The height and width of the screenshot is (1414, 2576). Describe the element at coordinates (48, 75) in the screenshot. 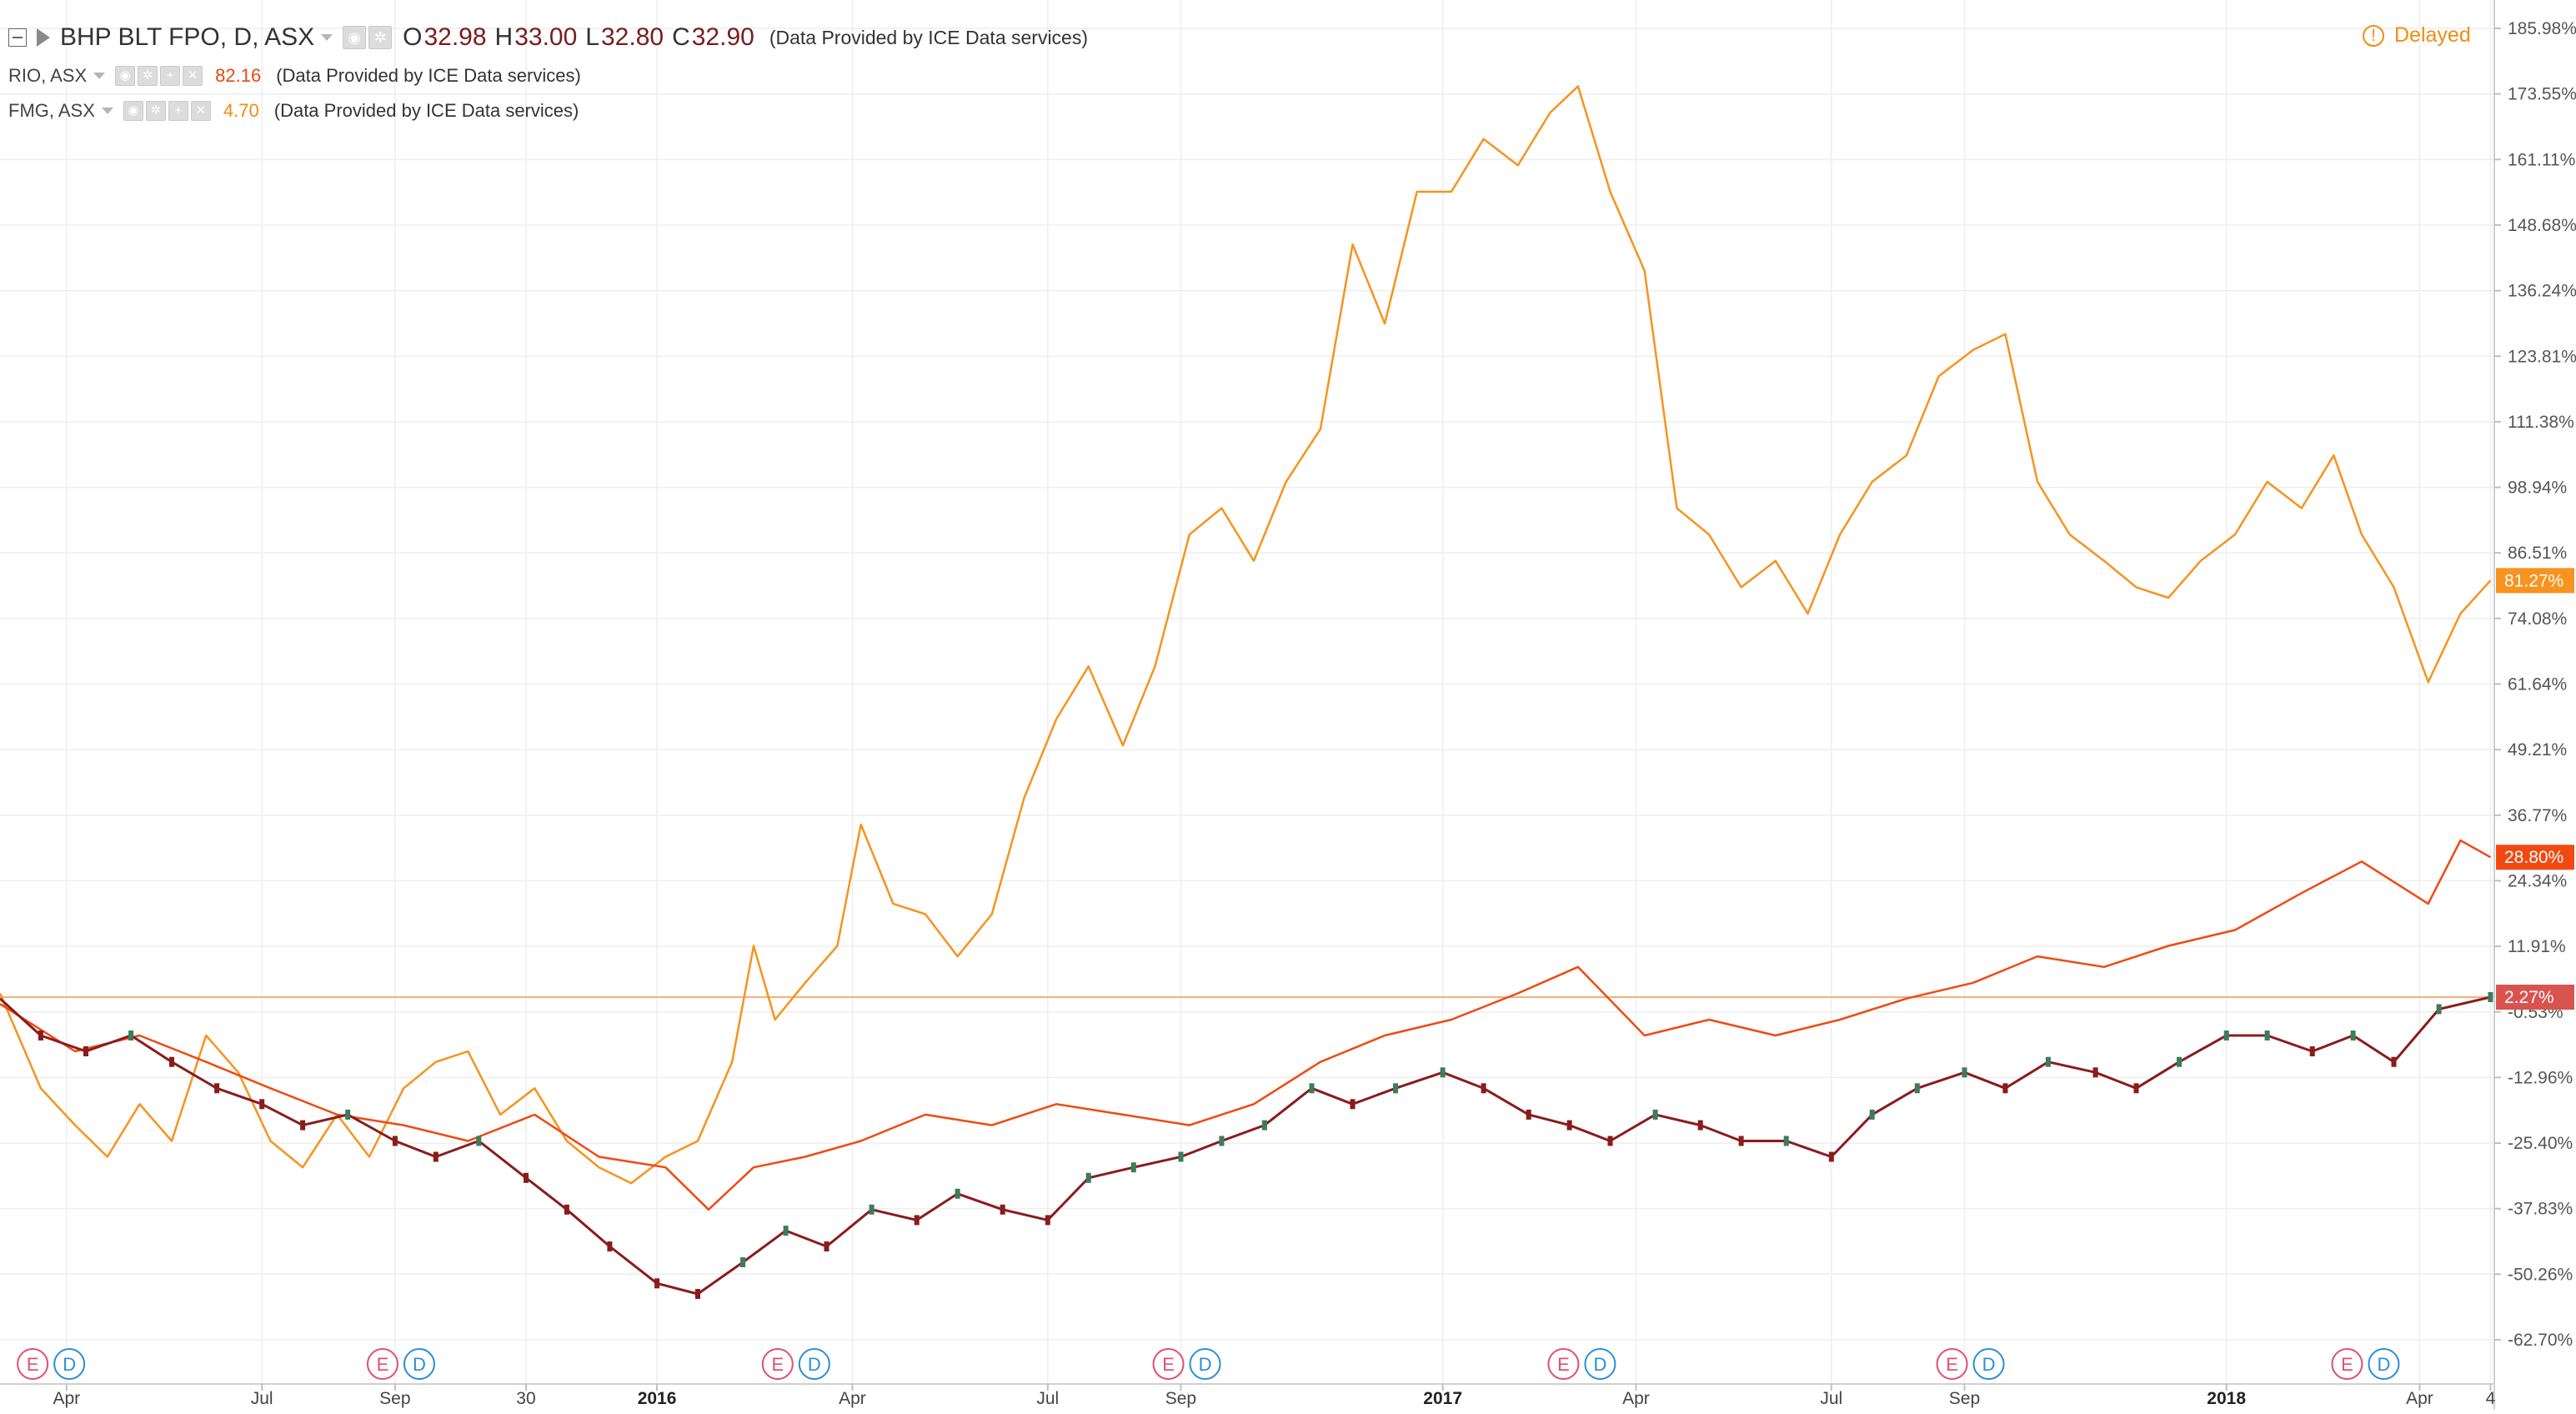

I see `rio-symbol: RIO, ASX` at that location.